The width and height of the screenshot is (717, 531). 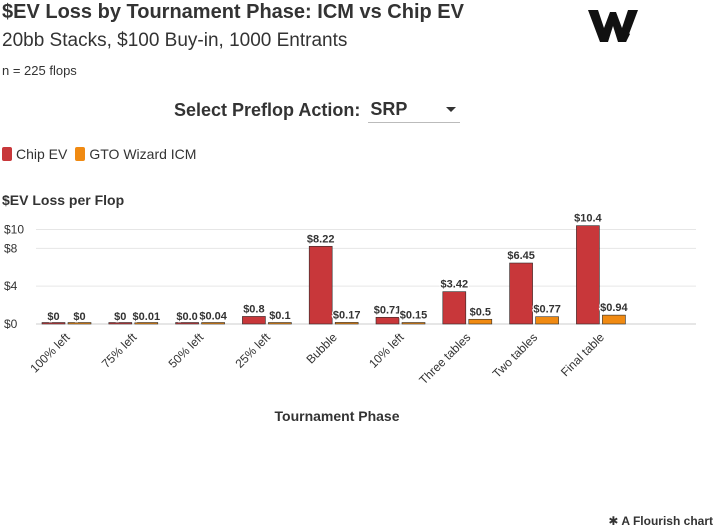 What do you see at coordinates (414, 110) in the screenshot?
I see `preflop-action-dropdown: SRP` at bounding box center [414, 110].